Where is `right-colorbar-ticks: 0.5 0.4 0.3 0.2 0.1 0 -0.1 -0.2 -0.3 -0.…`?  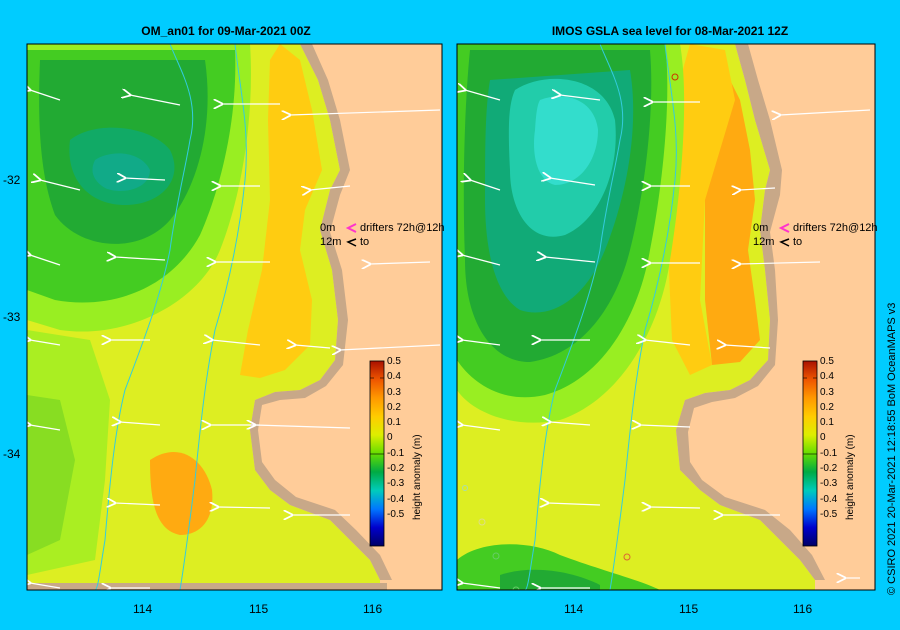 right-colorbar-ticks: 0.5 0.4 0.3 0.2 0.1 0 -0.1 -0.2 -0.3 -0.… is located at coordinates (828, 438).